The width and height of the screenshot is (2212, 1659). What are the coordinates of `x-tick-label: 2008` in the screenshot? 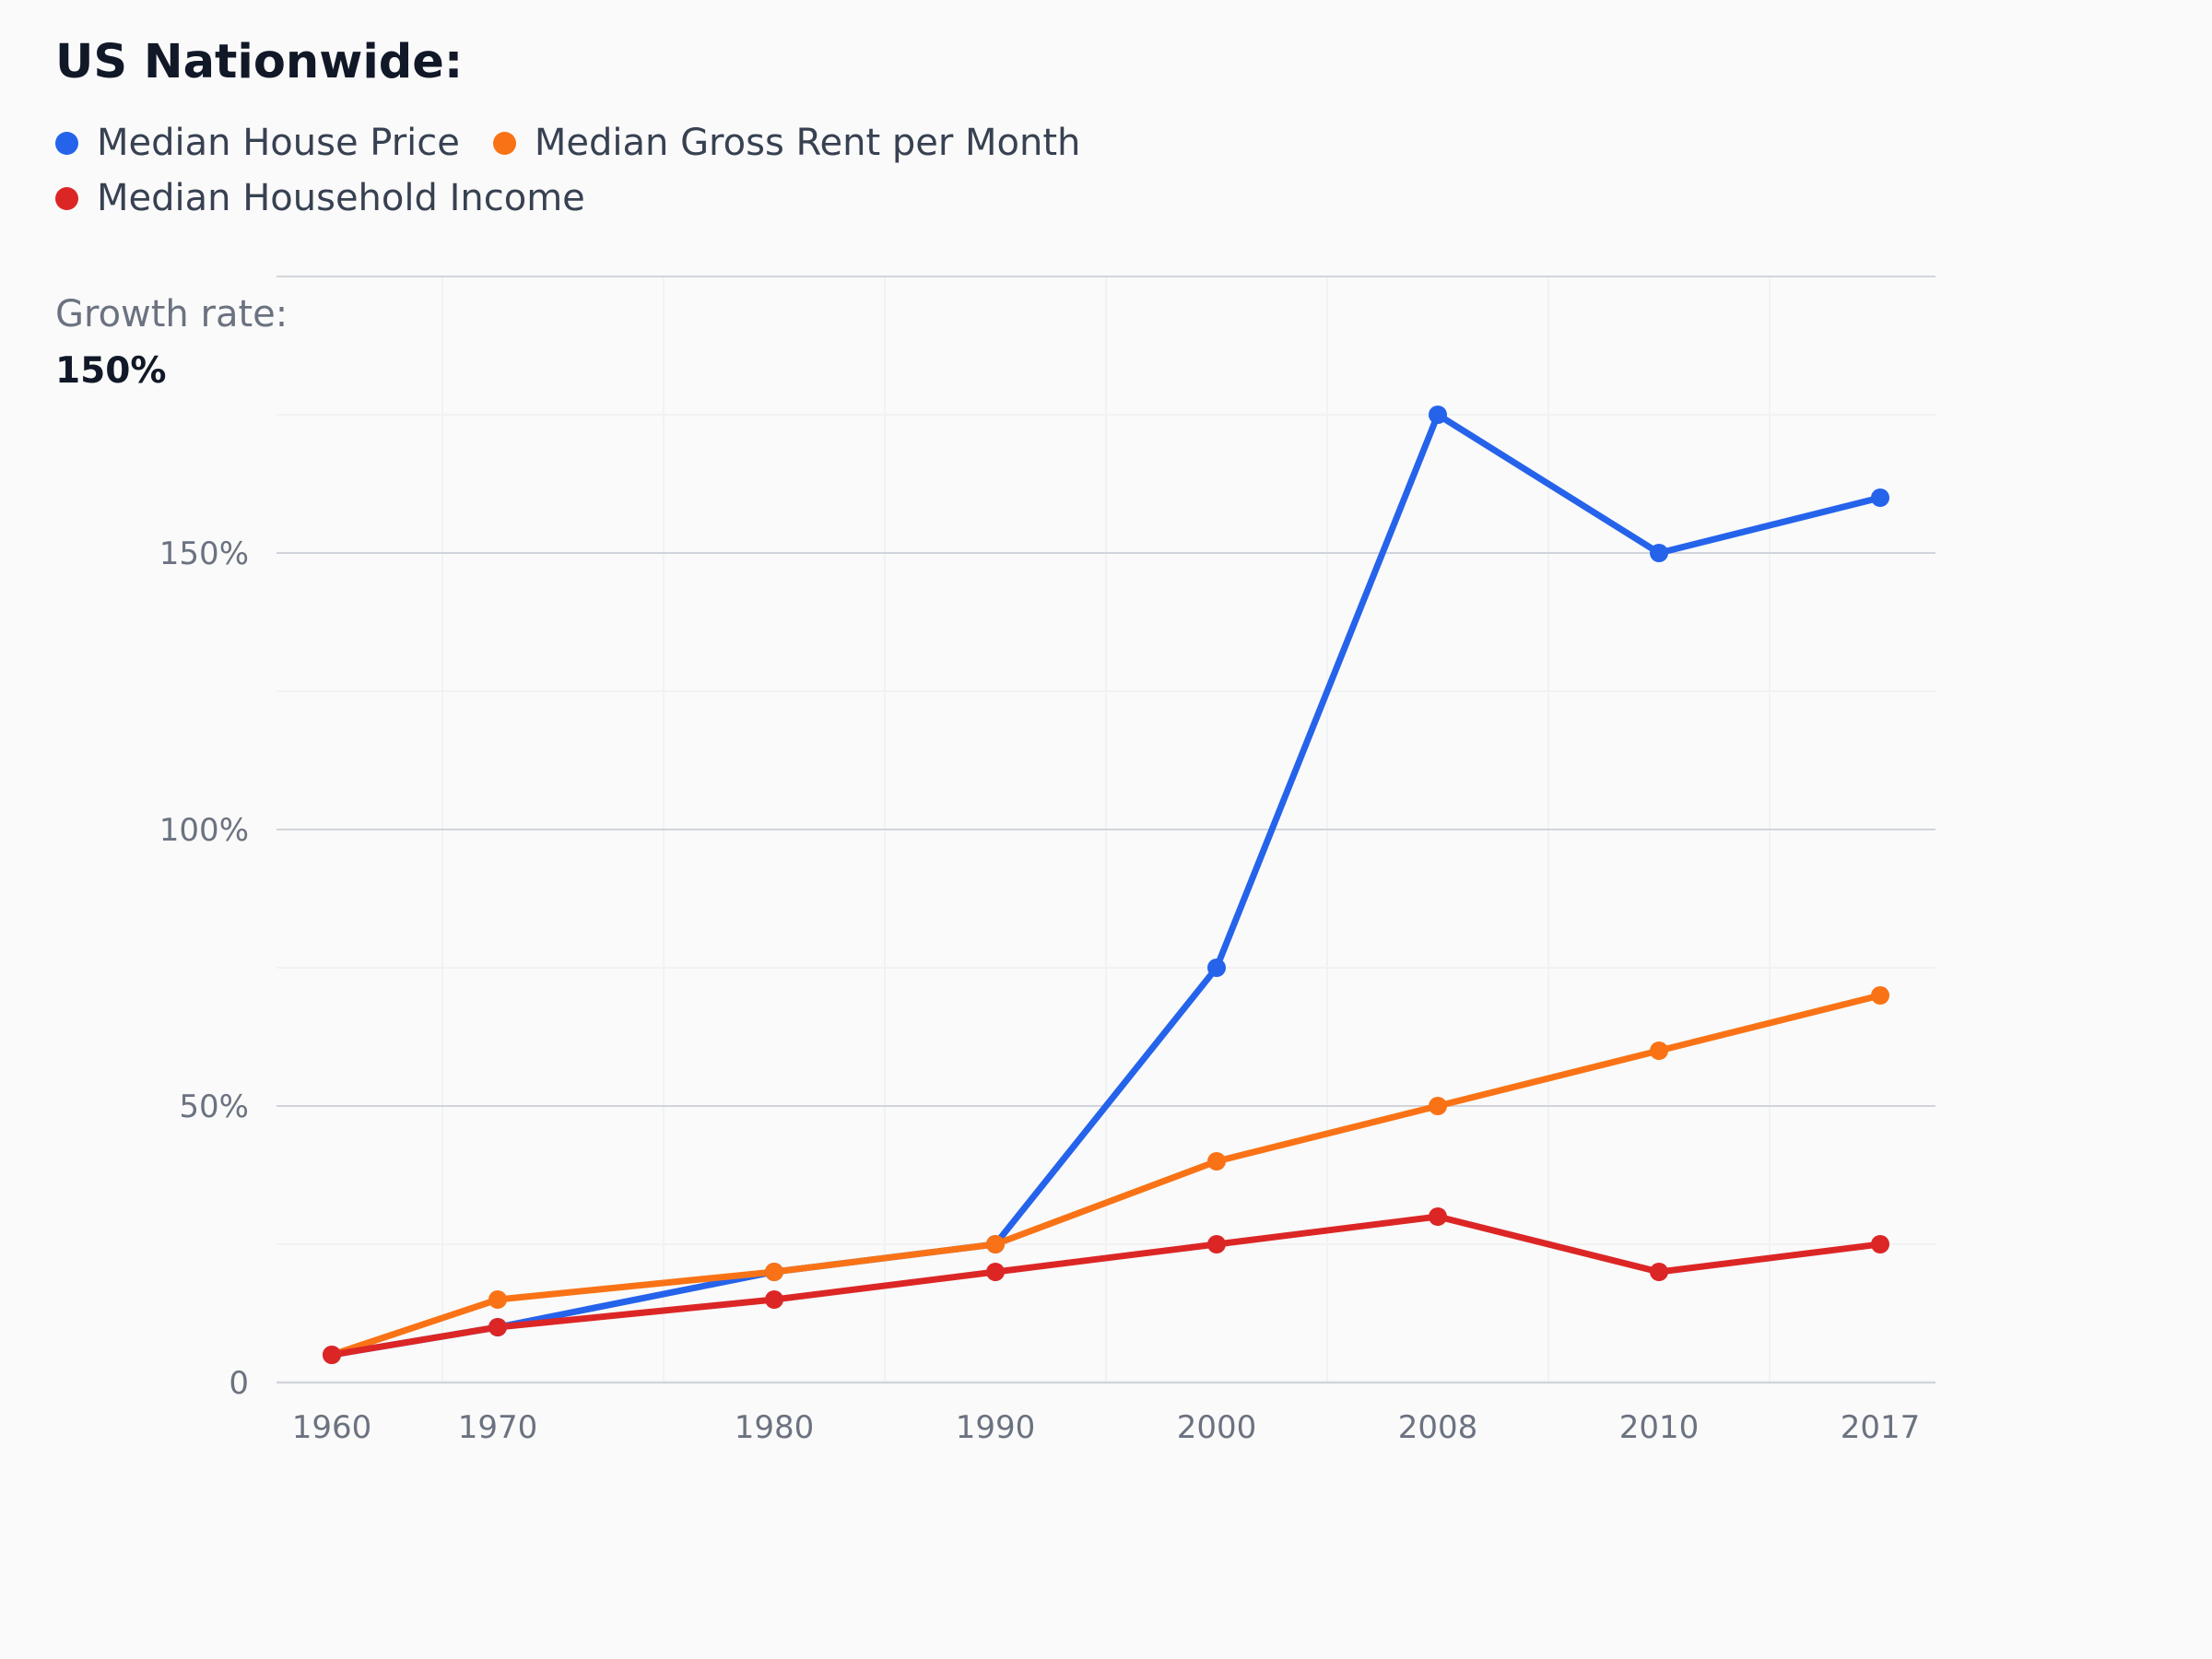 It's located at (1438, 1427).